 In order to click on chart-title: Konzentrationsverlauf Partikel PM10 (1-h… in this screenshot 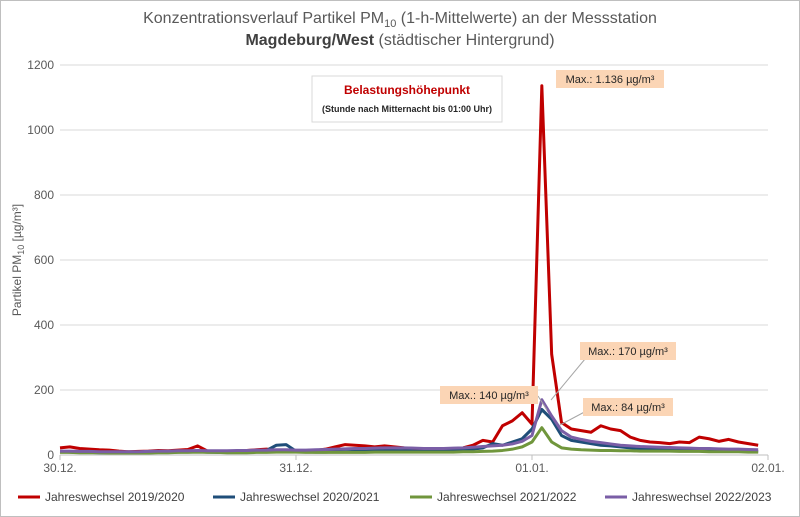, I will do `click(400, 20)`.